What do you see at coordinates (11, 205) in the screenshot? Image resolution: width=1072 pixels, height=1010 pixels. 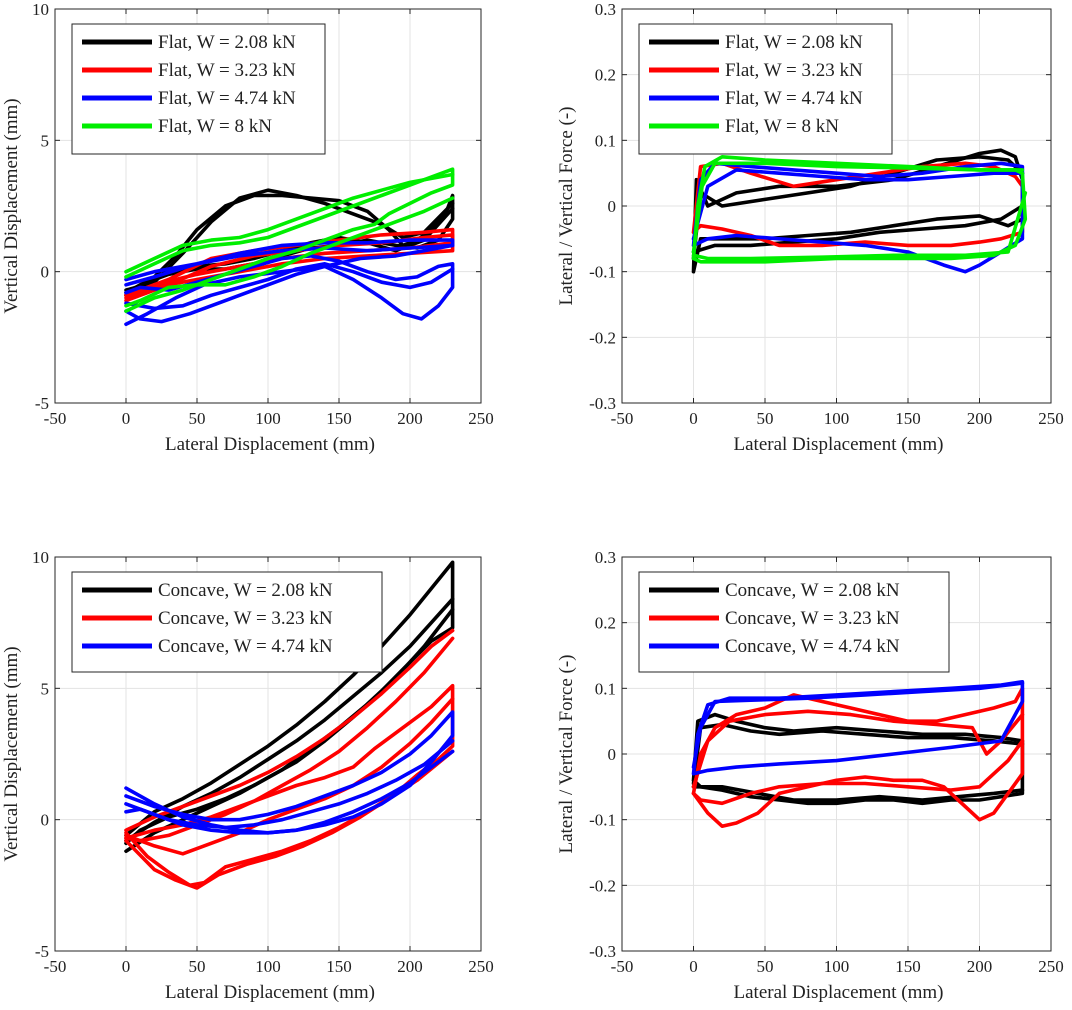 I see `y-axis-label: Vertical Displacement (mm)` at bounding box center [11, 205].